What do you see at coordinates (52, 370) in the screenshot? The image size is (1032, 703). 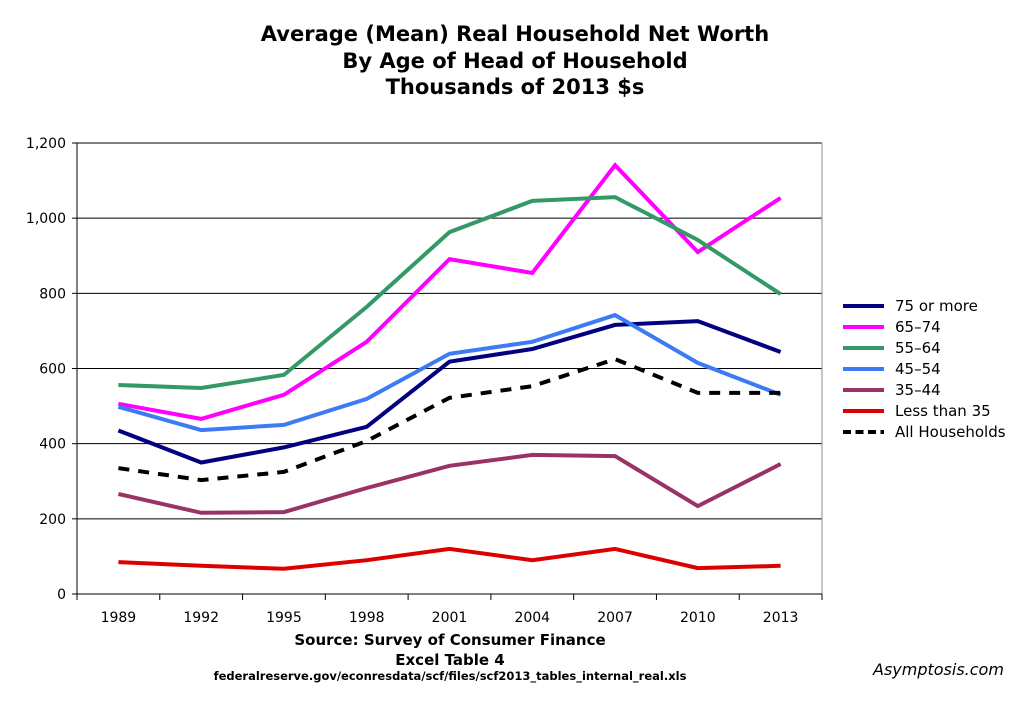 I see `y-tick-label: 600` at bounding box center [52, 370].